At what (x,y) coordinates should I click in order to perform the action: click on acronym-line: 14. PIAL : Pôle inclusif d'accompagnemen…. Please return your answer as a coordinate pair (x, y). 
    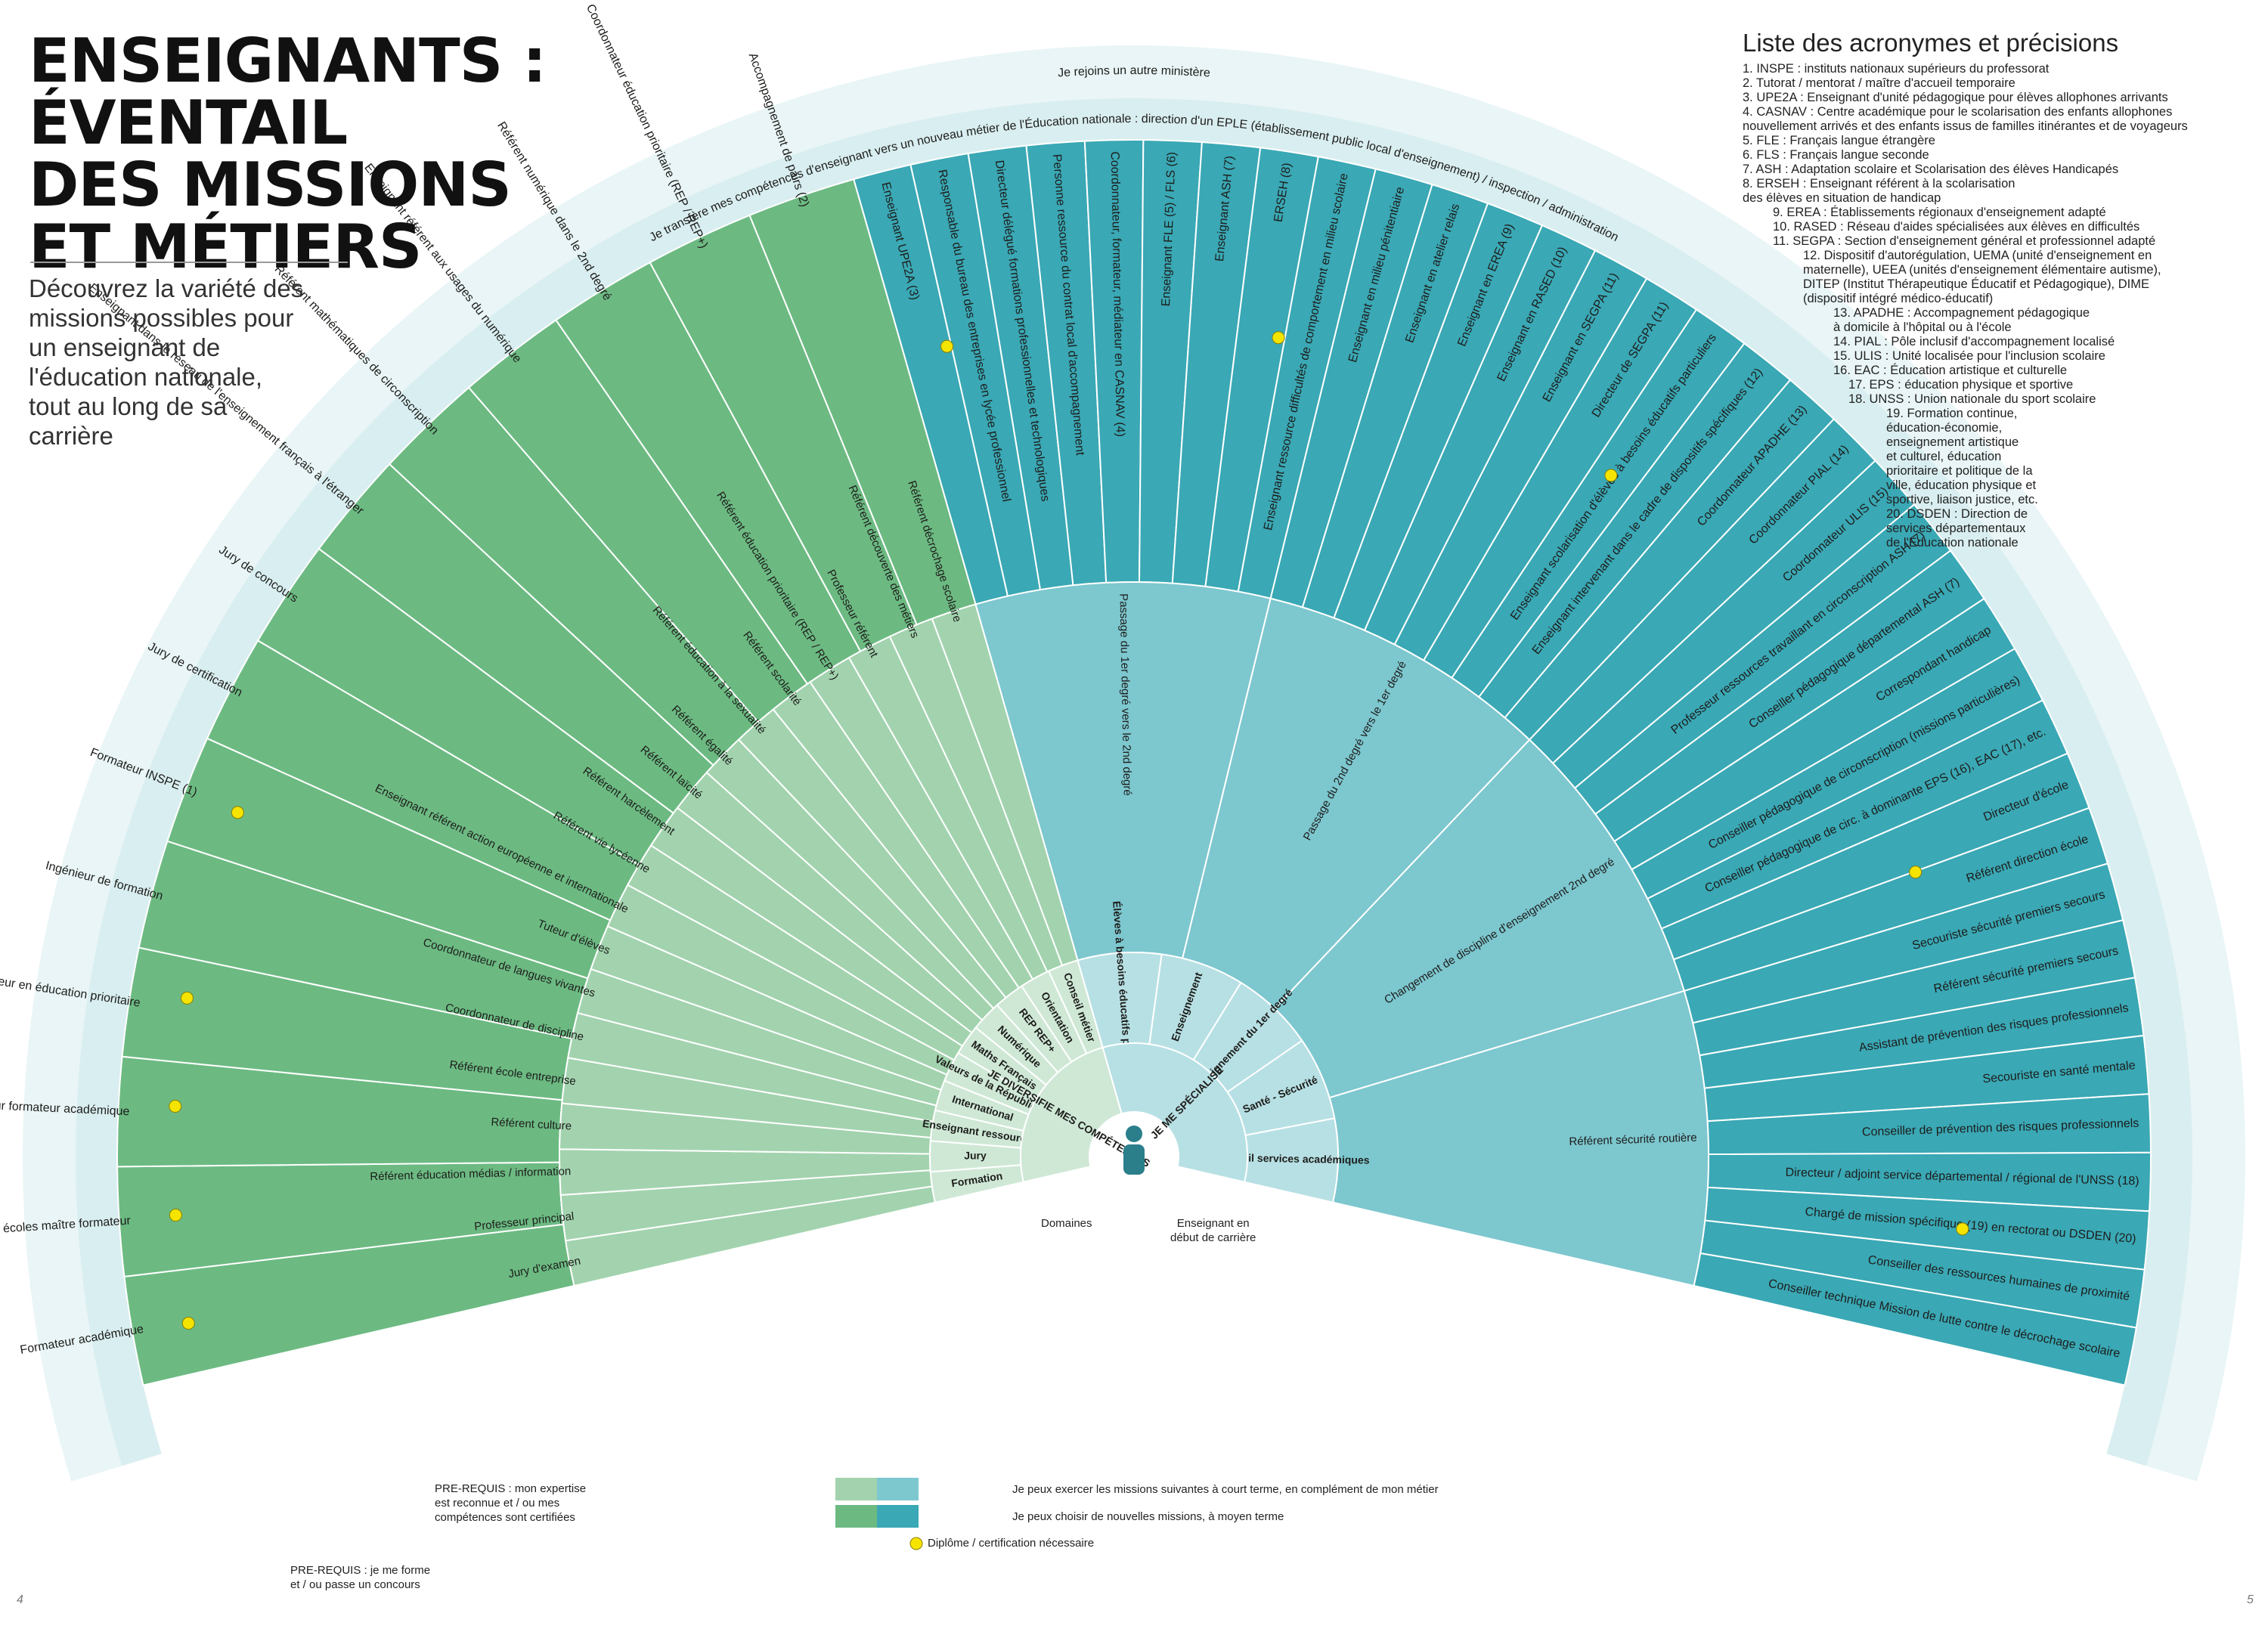
    Looking at the image, I should click on (1974, 341).